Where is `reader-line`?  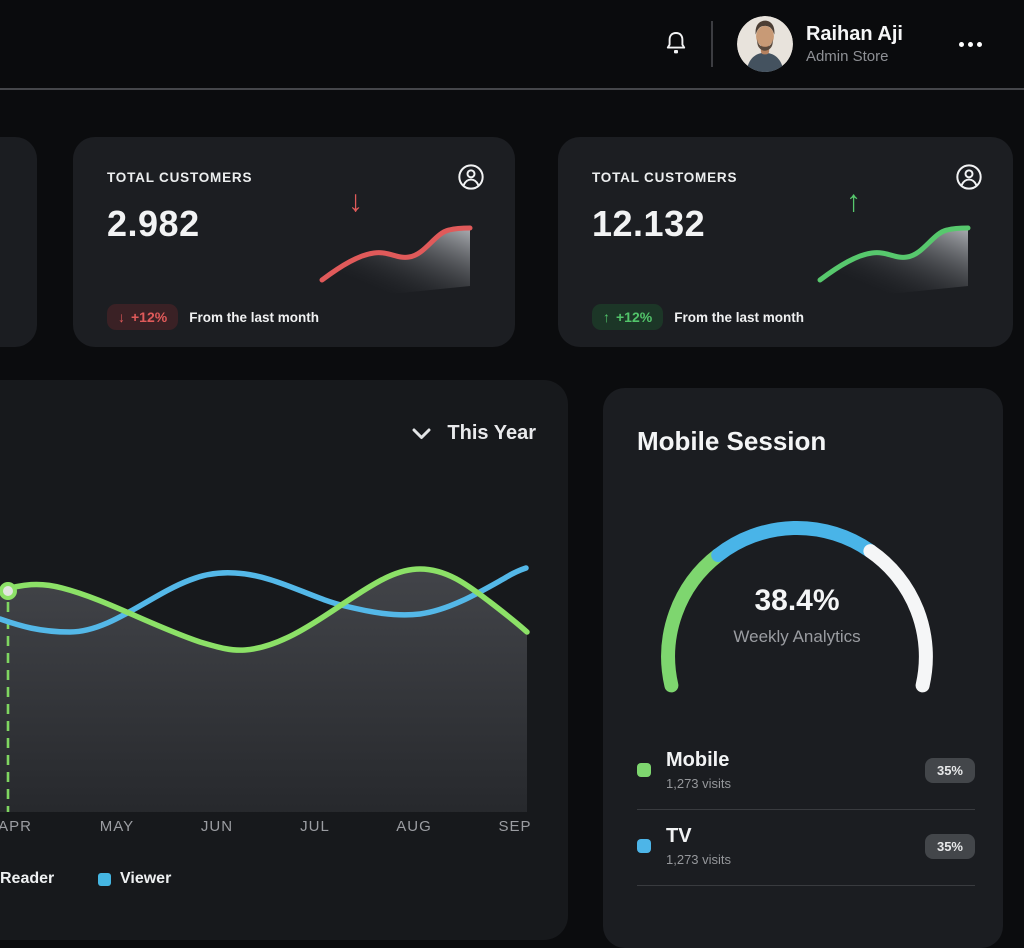 reader-line is located at coordinates (265, 609).